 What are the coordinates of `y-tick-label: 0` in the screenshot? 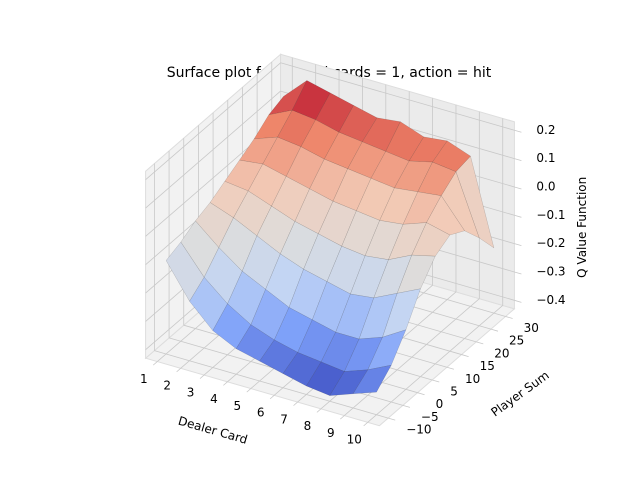 It's located at (440, 404).